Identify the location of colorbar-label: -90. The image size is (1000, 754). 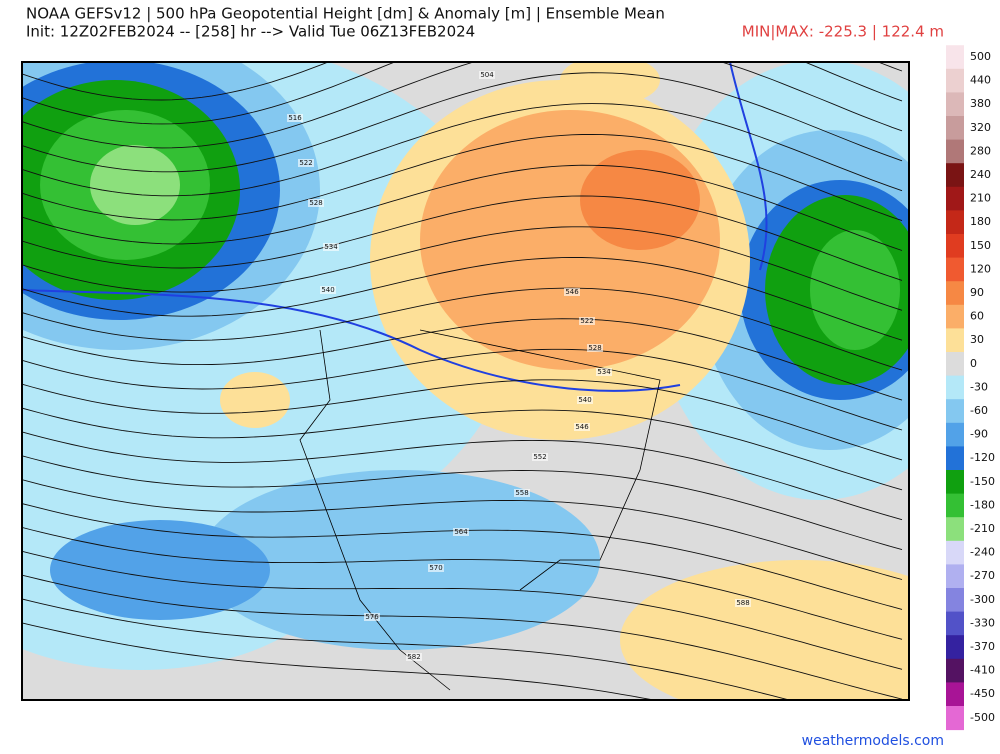
(979, 434).